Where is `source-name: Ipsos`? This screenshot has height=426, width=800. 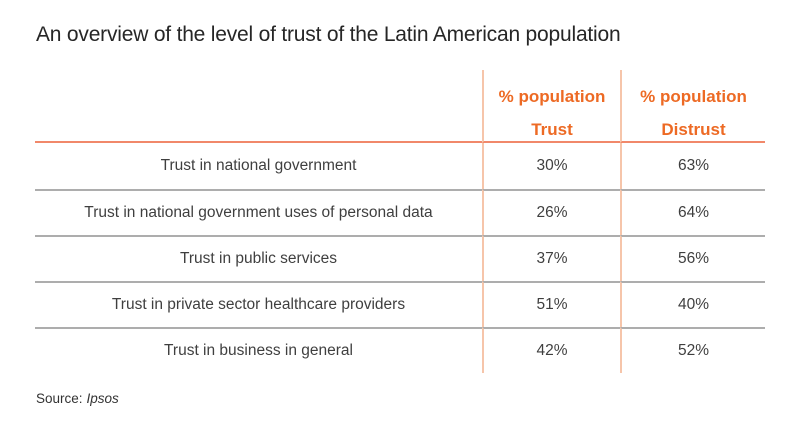 source-name: Ipsos is located at coordinates (102, 398).